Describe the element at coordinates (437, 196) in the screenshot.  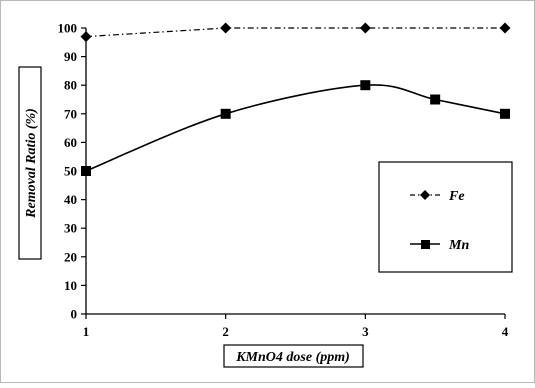
I see `legend-item-fe: Fe` at that location.